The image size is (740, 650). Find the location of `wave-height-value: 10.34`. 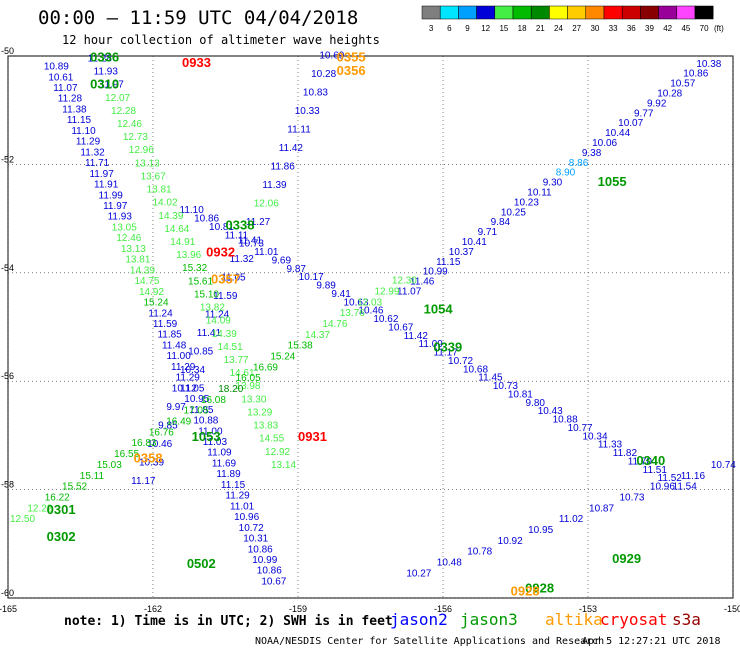

wave-height-value: 10.34 is located at coordinates (192, 370).